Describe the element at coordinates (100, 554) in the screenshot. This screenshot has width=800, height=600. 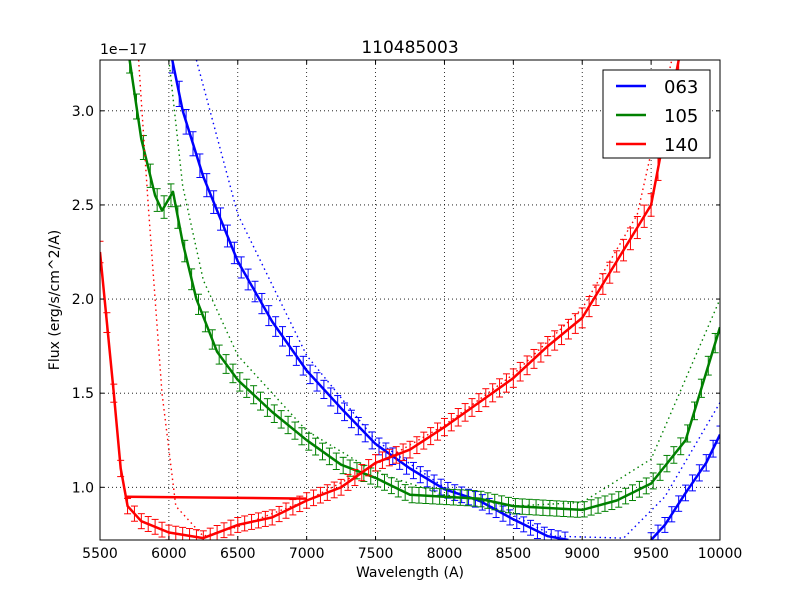
I see `x-tick-label: 5500` at that location.